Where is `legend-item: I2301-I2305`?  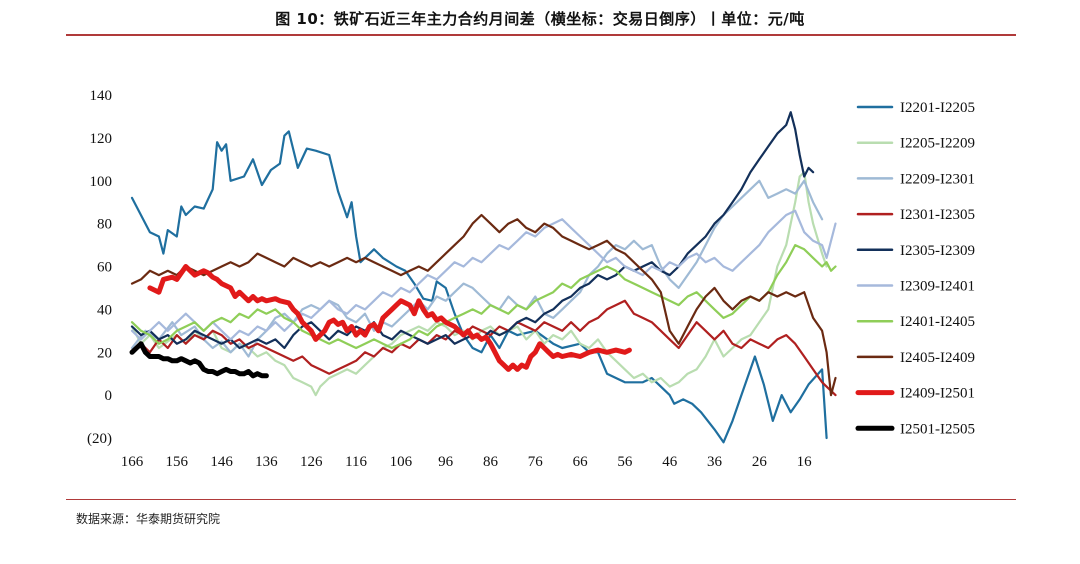
legend-item: I2301-I2305 is located at coordinates (915, 215).